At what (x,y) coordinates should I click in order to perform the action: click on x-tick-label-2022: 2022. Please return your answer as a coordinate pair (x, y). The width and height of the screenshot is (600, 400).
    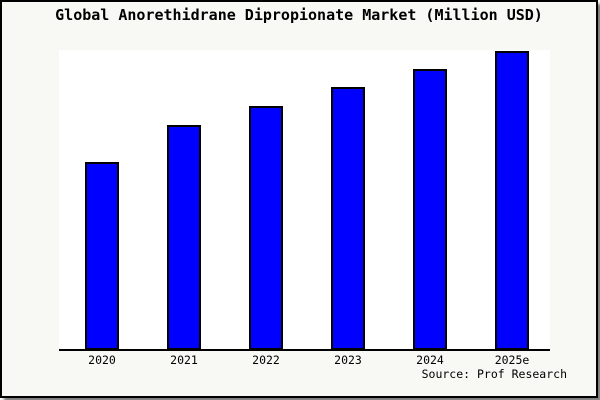
    Looking at the image, I should click on (266, 360).